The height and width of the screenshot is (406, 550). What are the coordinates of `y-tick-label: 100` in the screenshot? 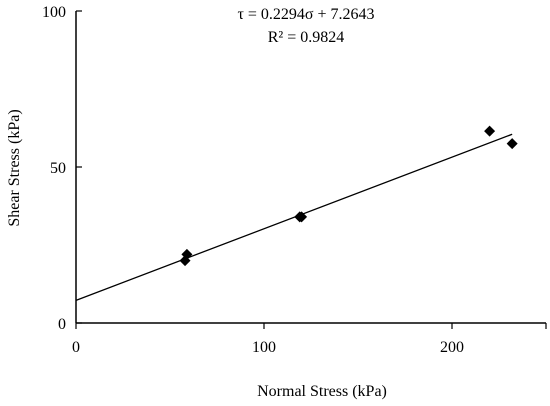 It's located at (54, 12).